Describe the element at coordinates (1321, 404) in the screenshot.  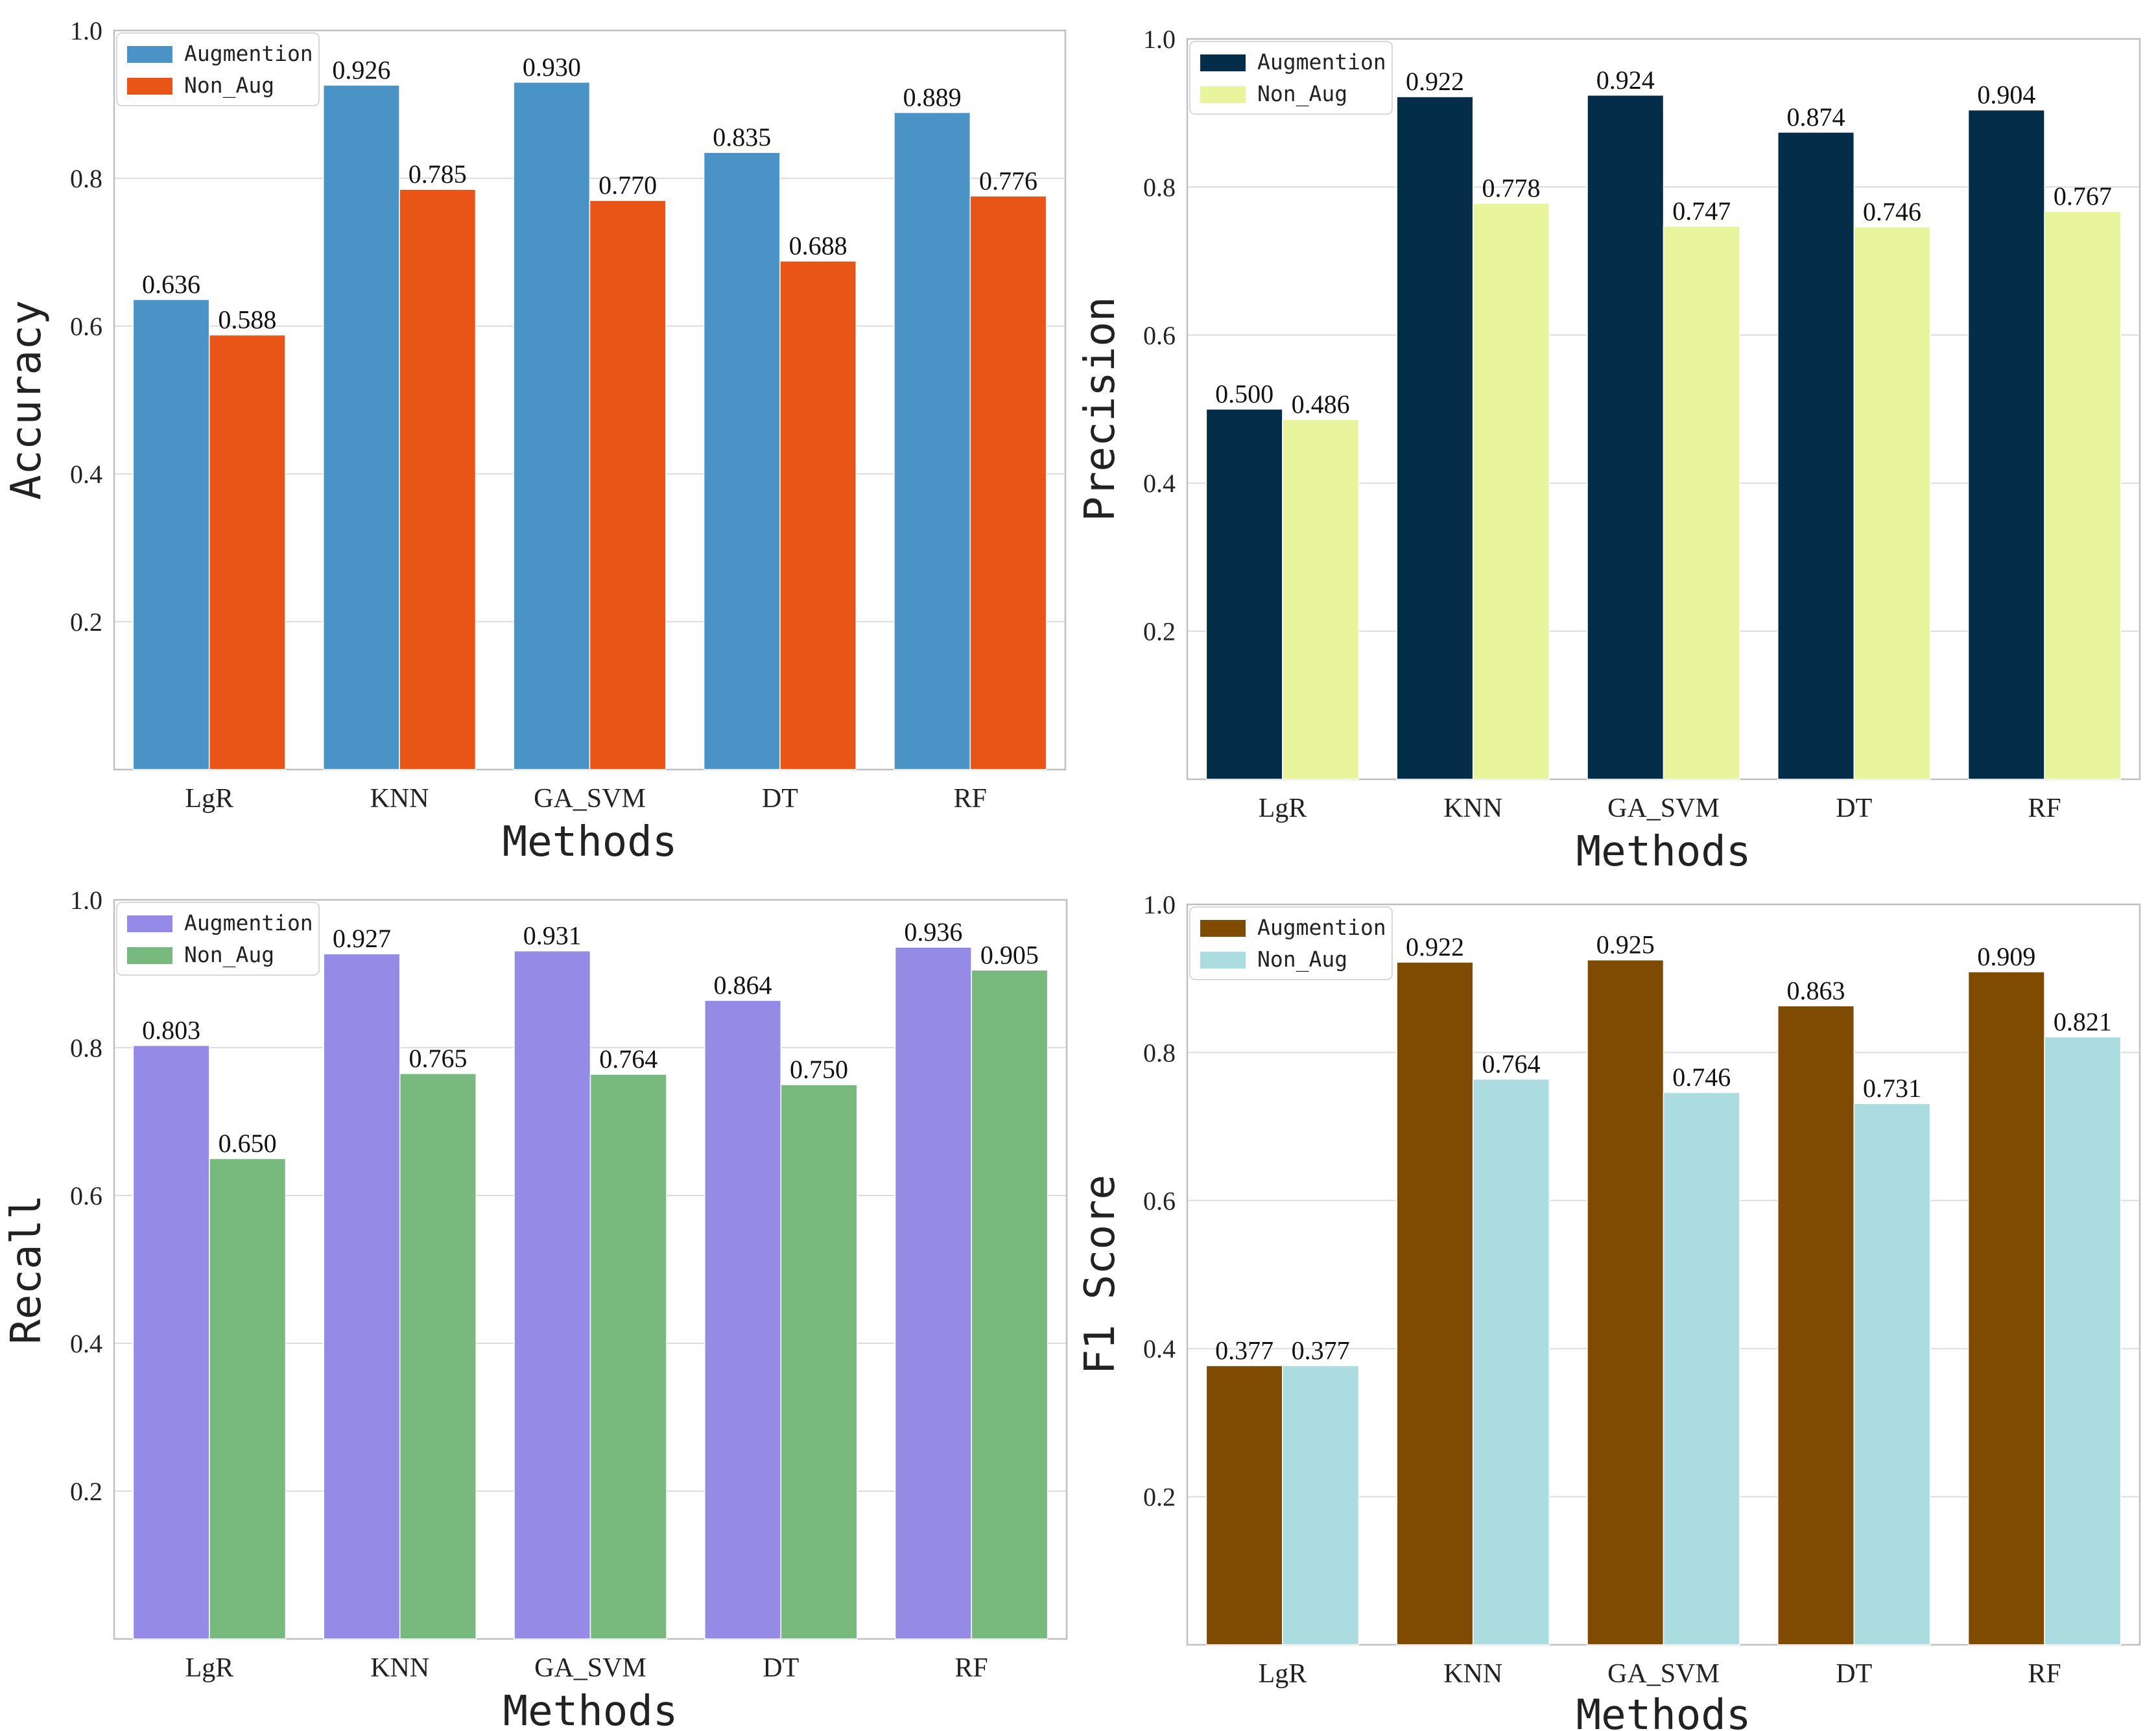
I see `value-label: 0.486` at that location.